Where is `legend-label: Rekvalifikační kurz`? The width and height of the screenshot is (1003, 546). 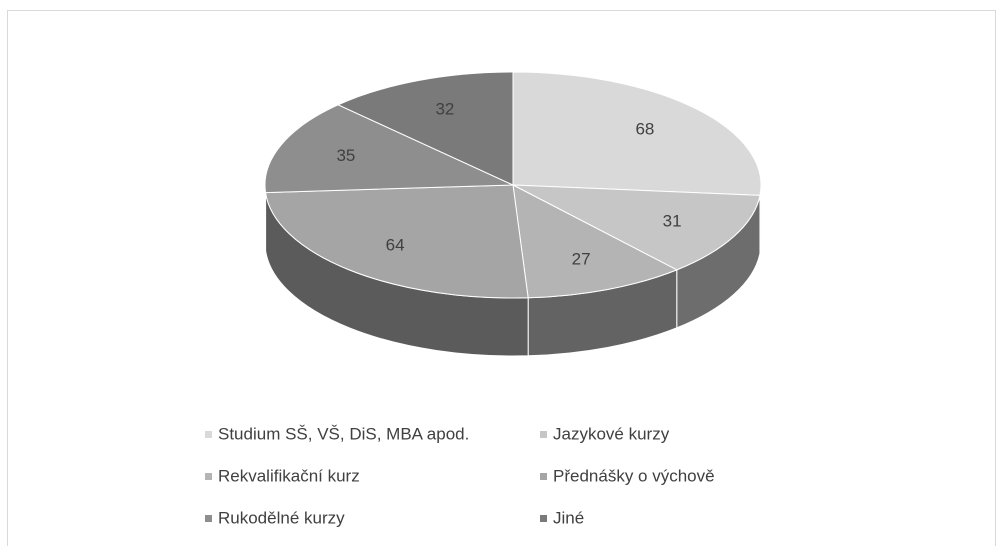 legend-label: Rekvalifikační kurz is located at coordinates (289, 475).